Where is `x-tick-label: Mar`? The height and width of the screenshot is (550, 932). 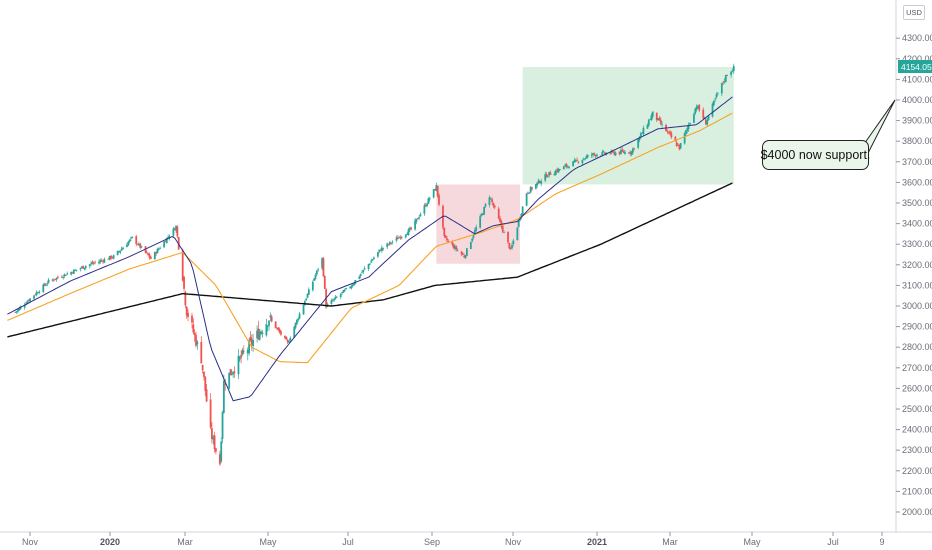
x-tick-label: Mar is located at coordinates (670, 542).